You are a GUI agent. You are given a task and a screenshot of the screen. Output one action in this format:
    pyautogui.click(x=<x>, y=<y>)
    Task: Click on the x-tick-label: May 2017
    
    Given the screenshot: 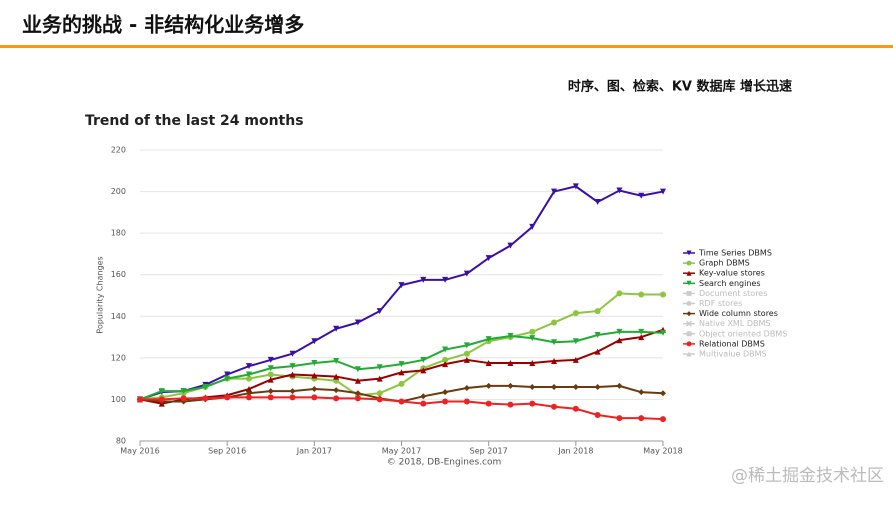 What is the action you would take?
    pyautogui.click(x=401, y=451)
    